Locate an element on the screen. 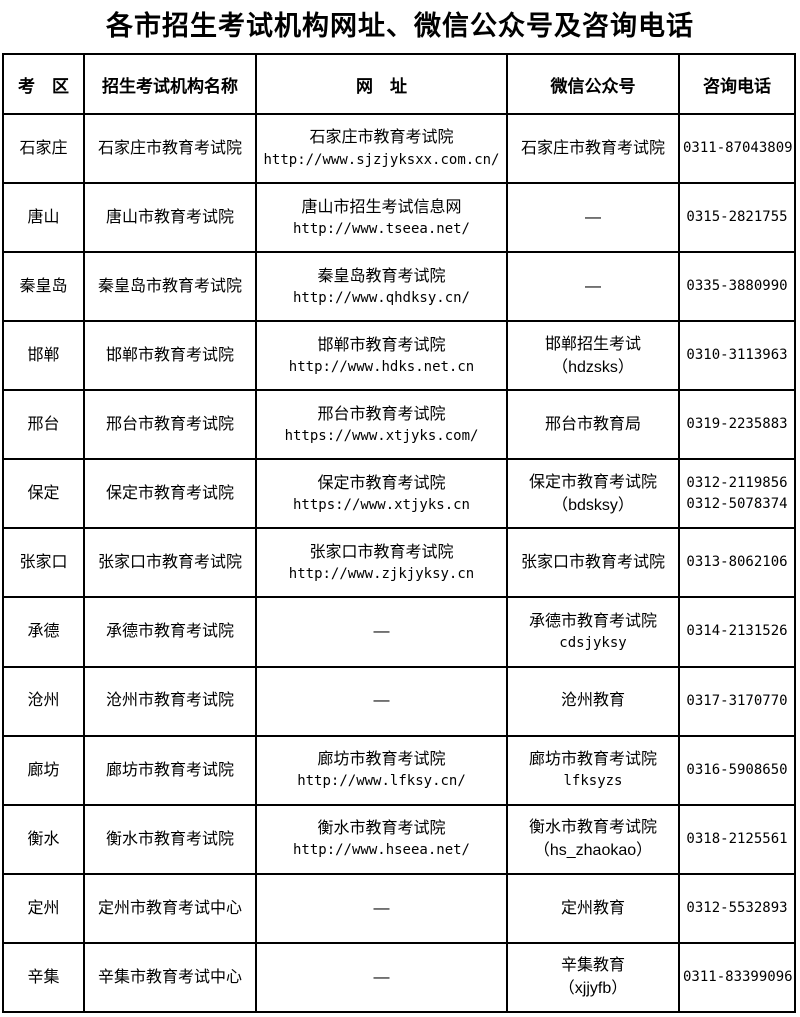  cell-region: 邢台 is located at coordinates (43, 425).